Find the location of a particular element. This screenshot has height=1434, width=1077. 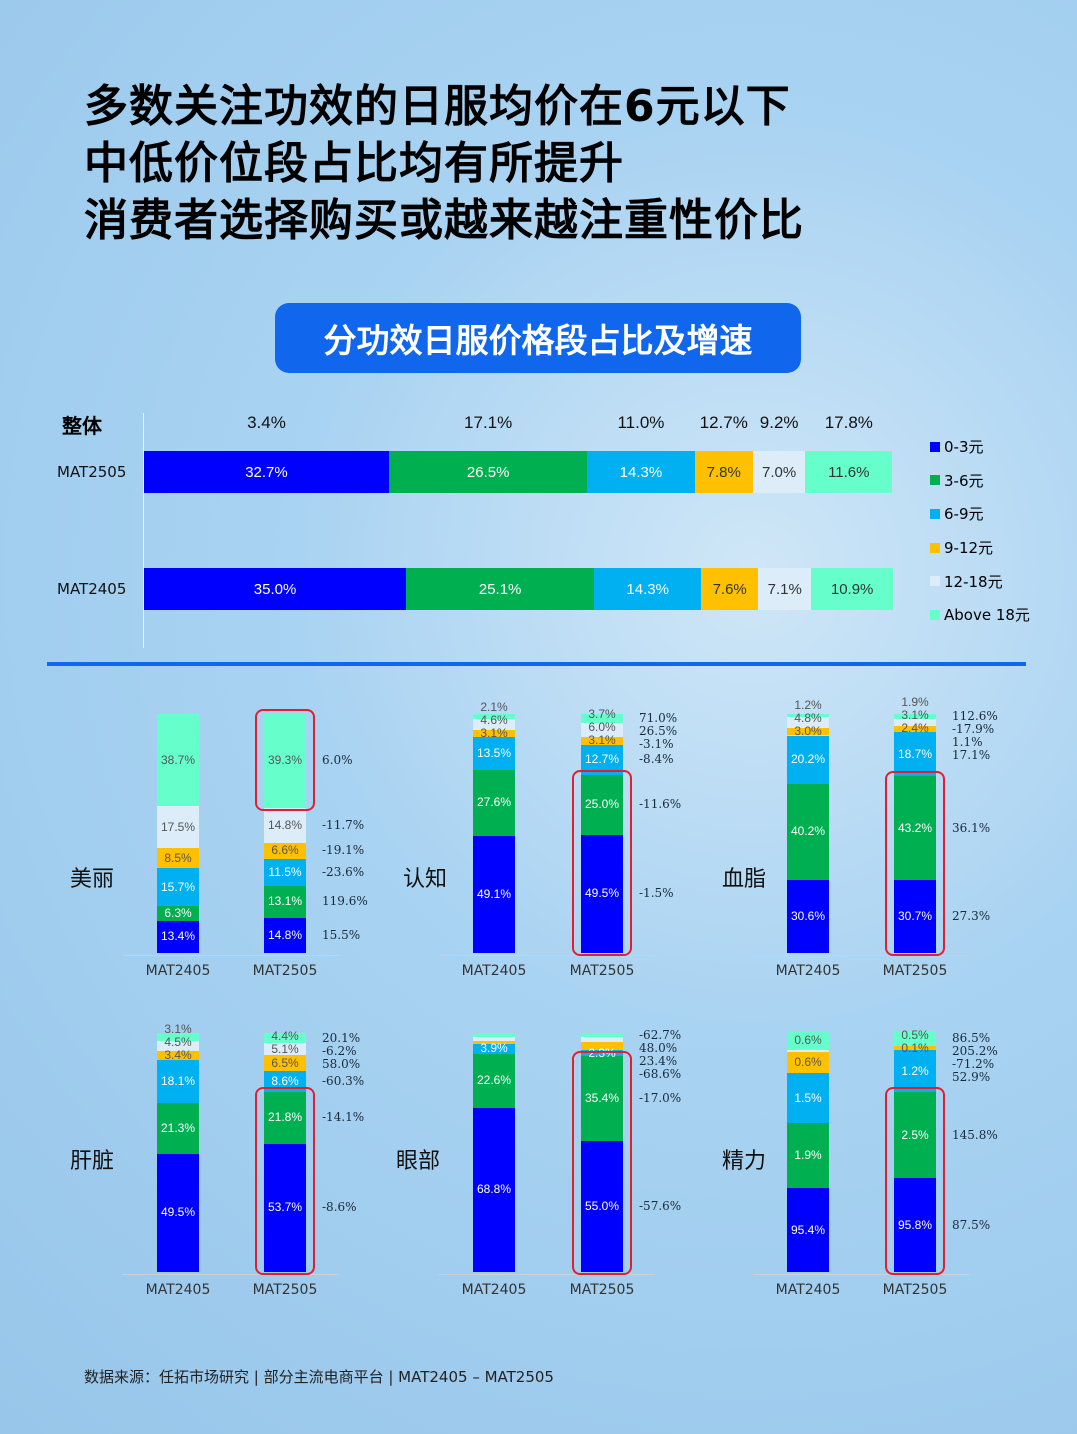

bar-segment-label: 18.7% is located at coordinates (915, 753).